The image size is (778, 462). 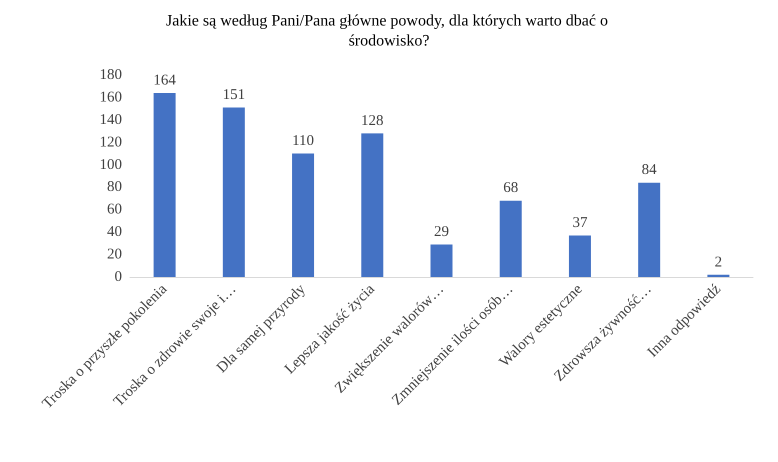 What do you see at coordinates (111, 142) in the screenshot?
I see `y-tick-label: 120` at bounding box center [111, 142].